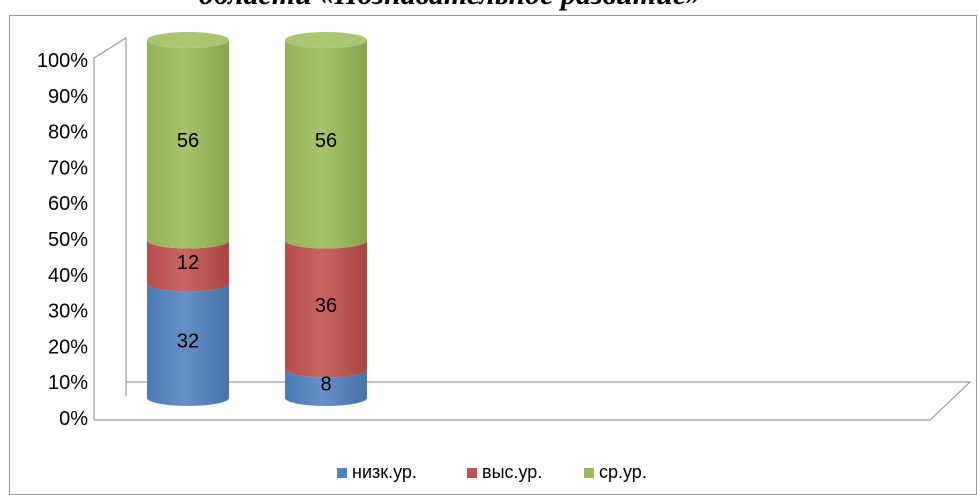  What do you see at coordinates (68, 276) in the screenshot?
I see `y-tick-label: 40%` at bounding box center [68, 276].